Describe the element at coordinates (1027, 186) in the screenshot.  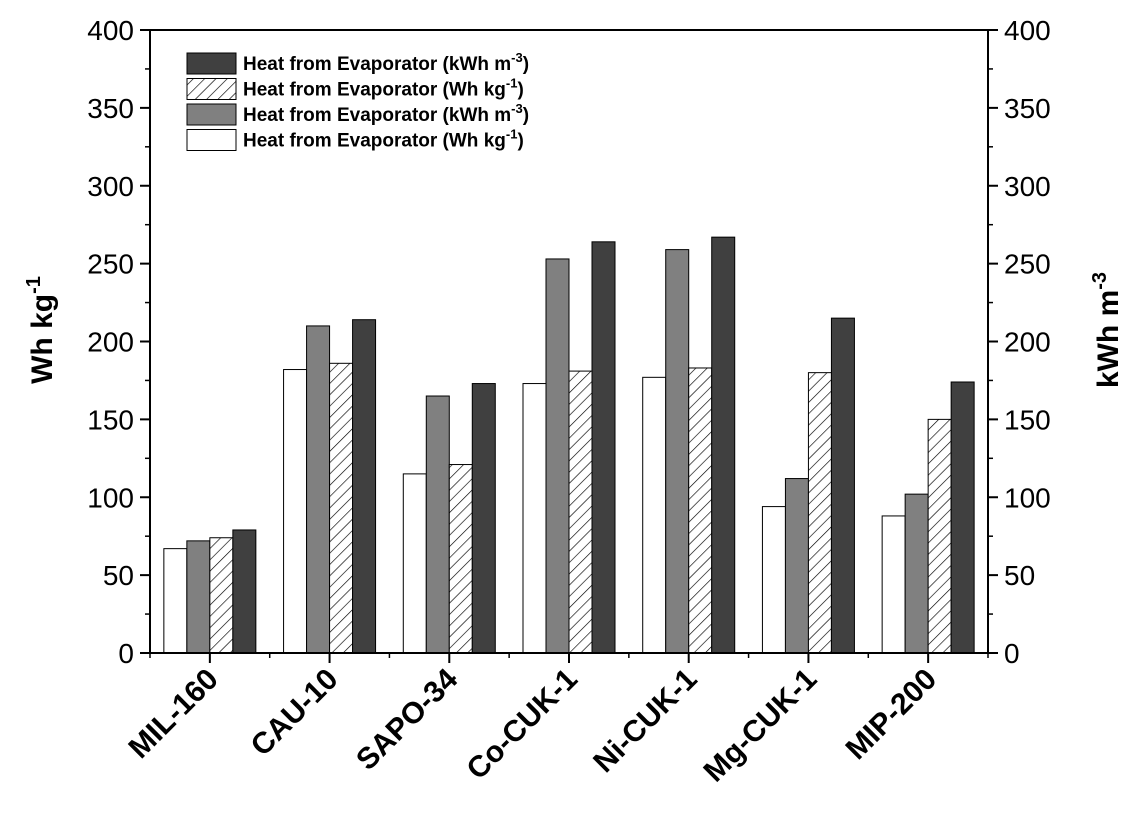
I see `y-right-tick-label: 300` at that location.